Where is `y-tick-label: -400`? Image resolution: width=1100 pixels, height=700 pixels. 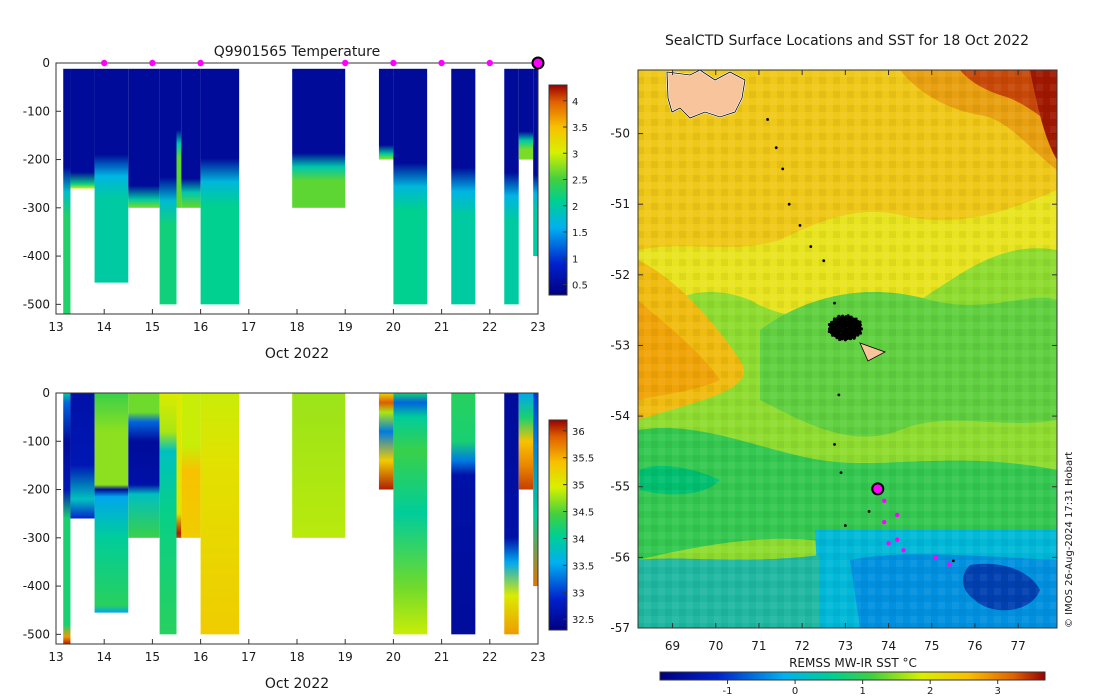 y-tick-label: -400 is located at coordinates (36, 256).